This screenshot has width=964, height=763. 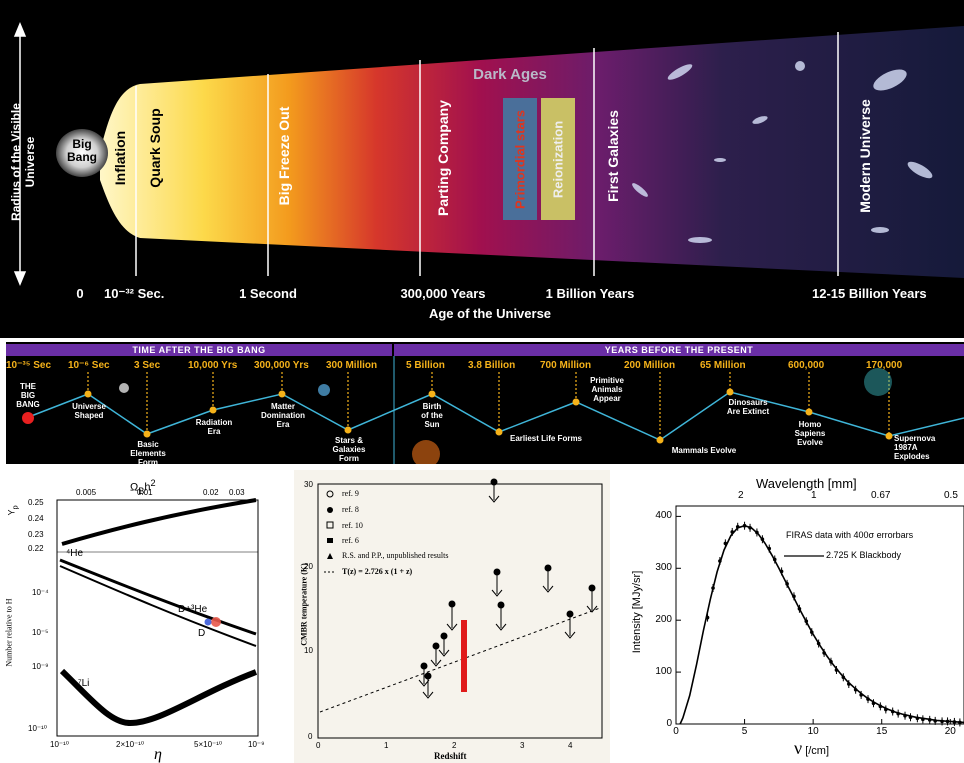 What do you see at coordinates (202, 633) in the screenshot?
I see `bbn-curve-d: D` at bounding box center [202, 633].